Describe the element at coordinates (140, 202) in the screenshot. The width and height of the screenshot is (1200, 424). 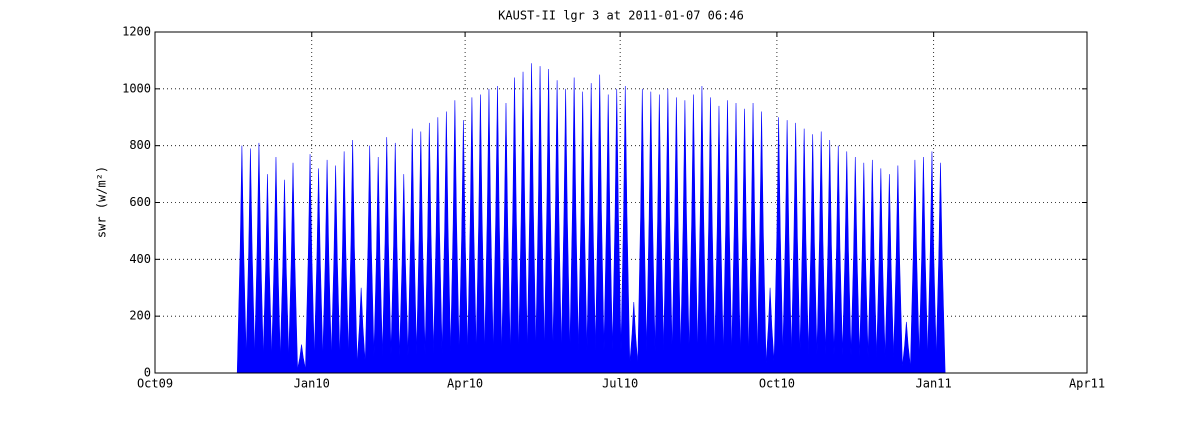
I see `y-tick-label: 600` at that location.